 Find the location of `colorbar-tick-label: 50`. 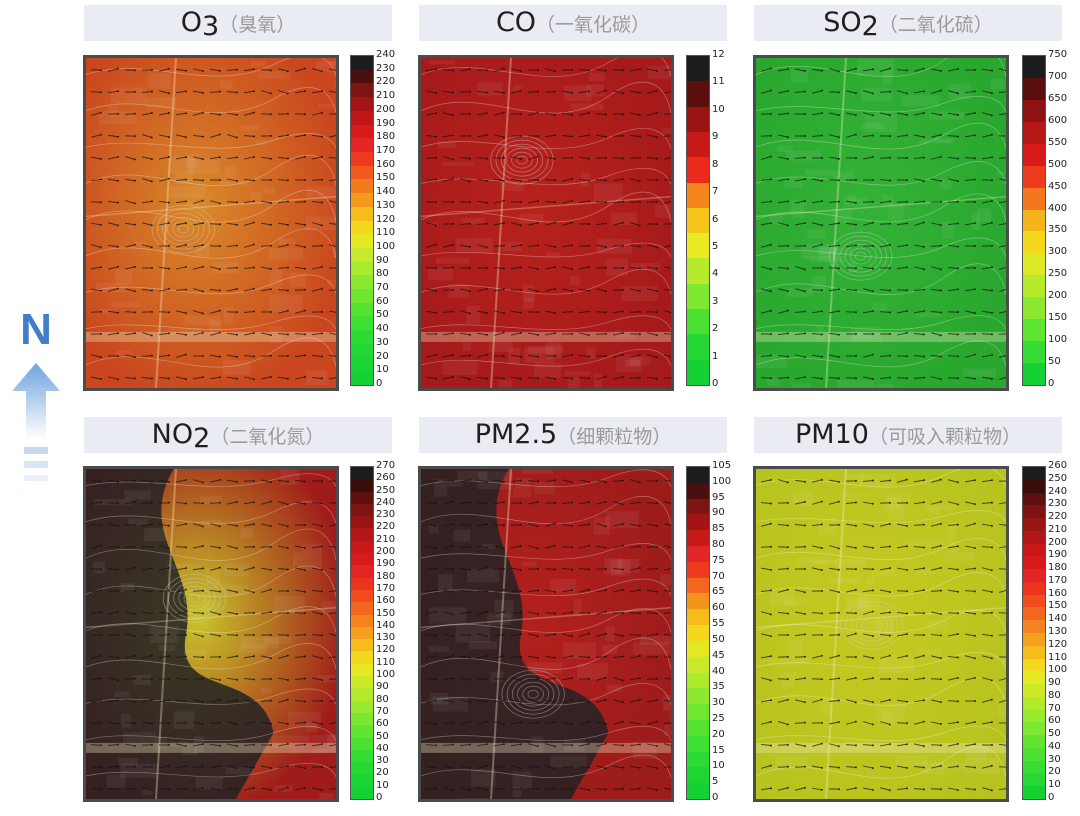

colorbar-tick-label: 50 is located at coordinates (382, 315).